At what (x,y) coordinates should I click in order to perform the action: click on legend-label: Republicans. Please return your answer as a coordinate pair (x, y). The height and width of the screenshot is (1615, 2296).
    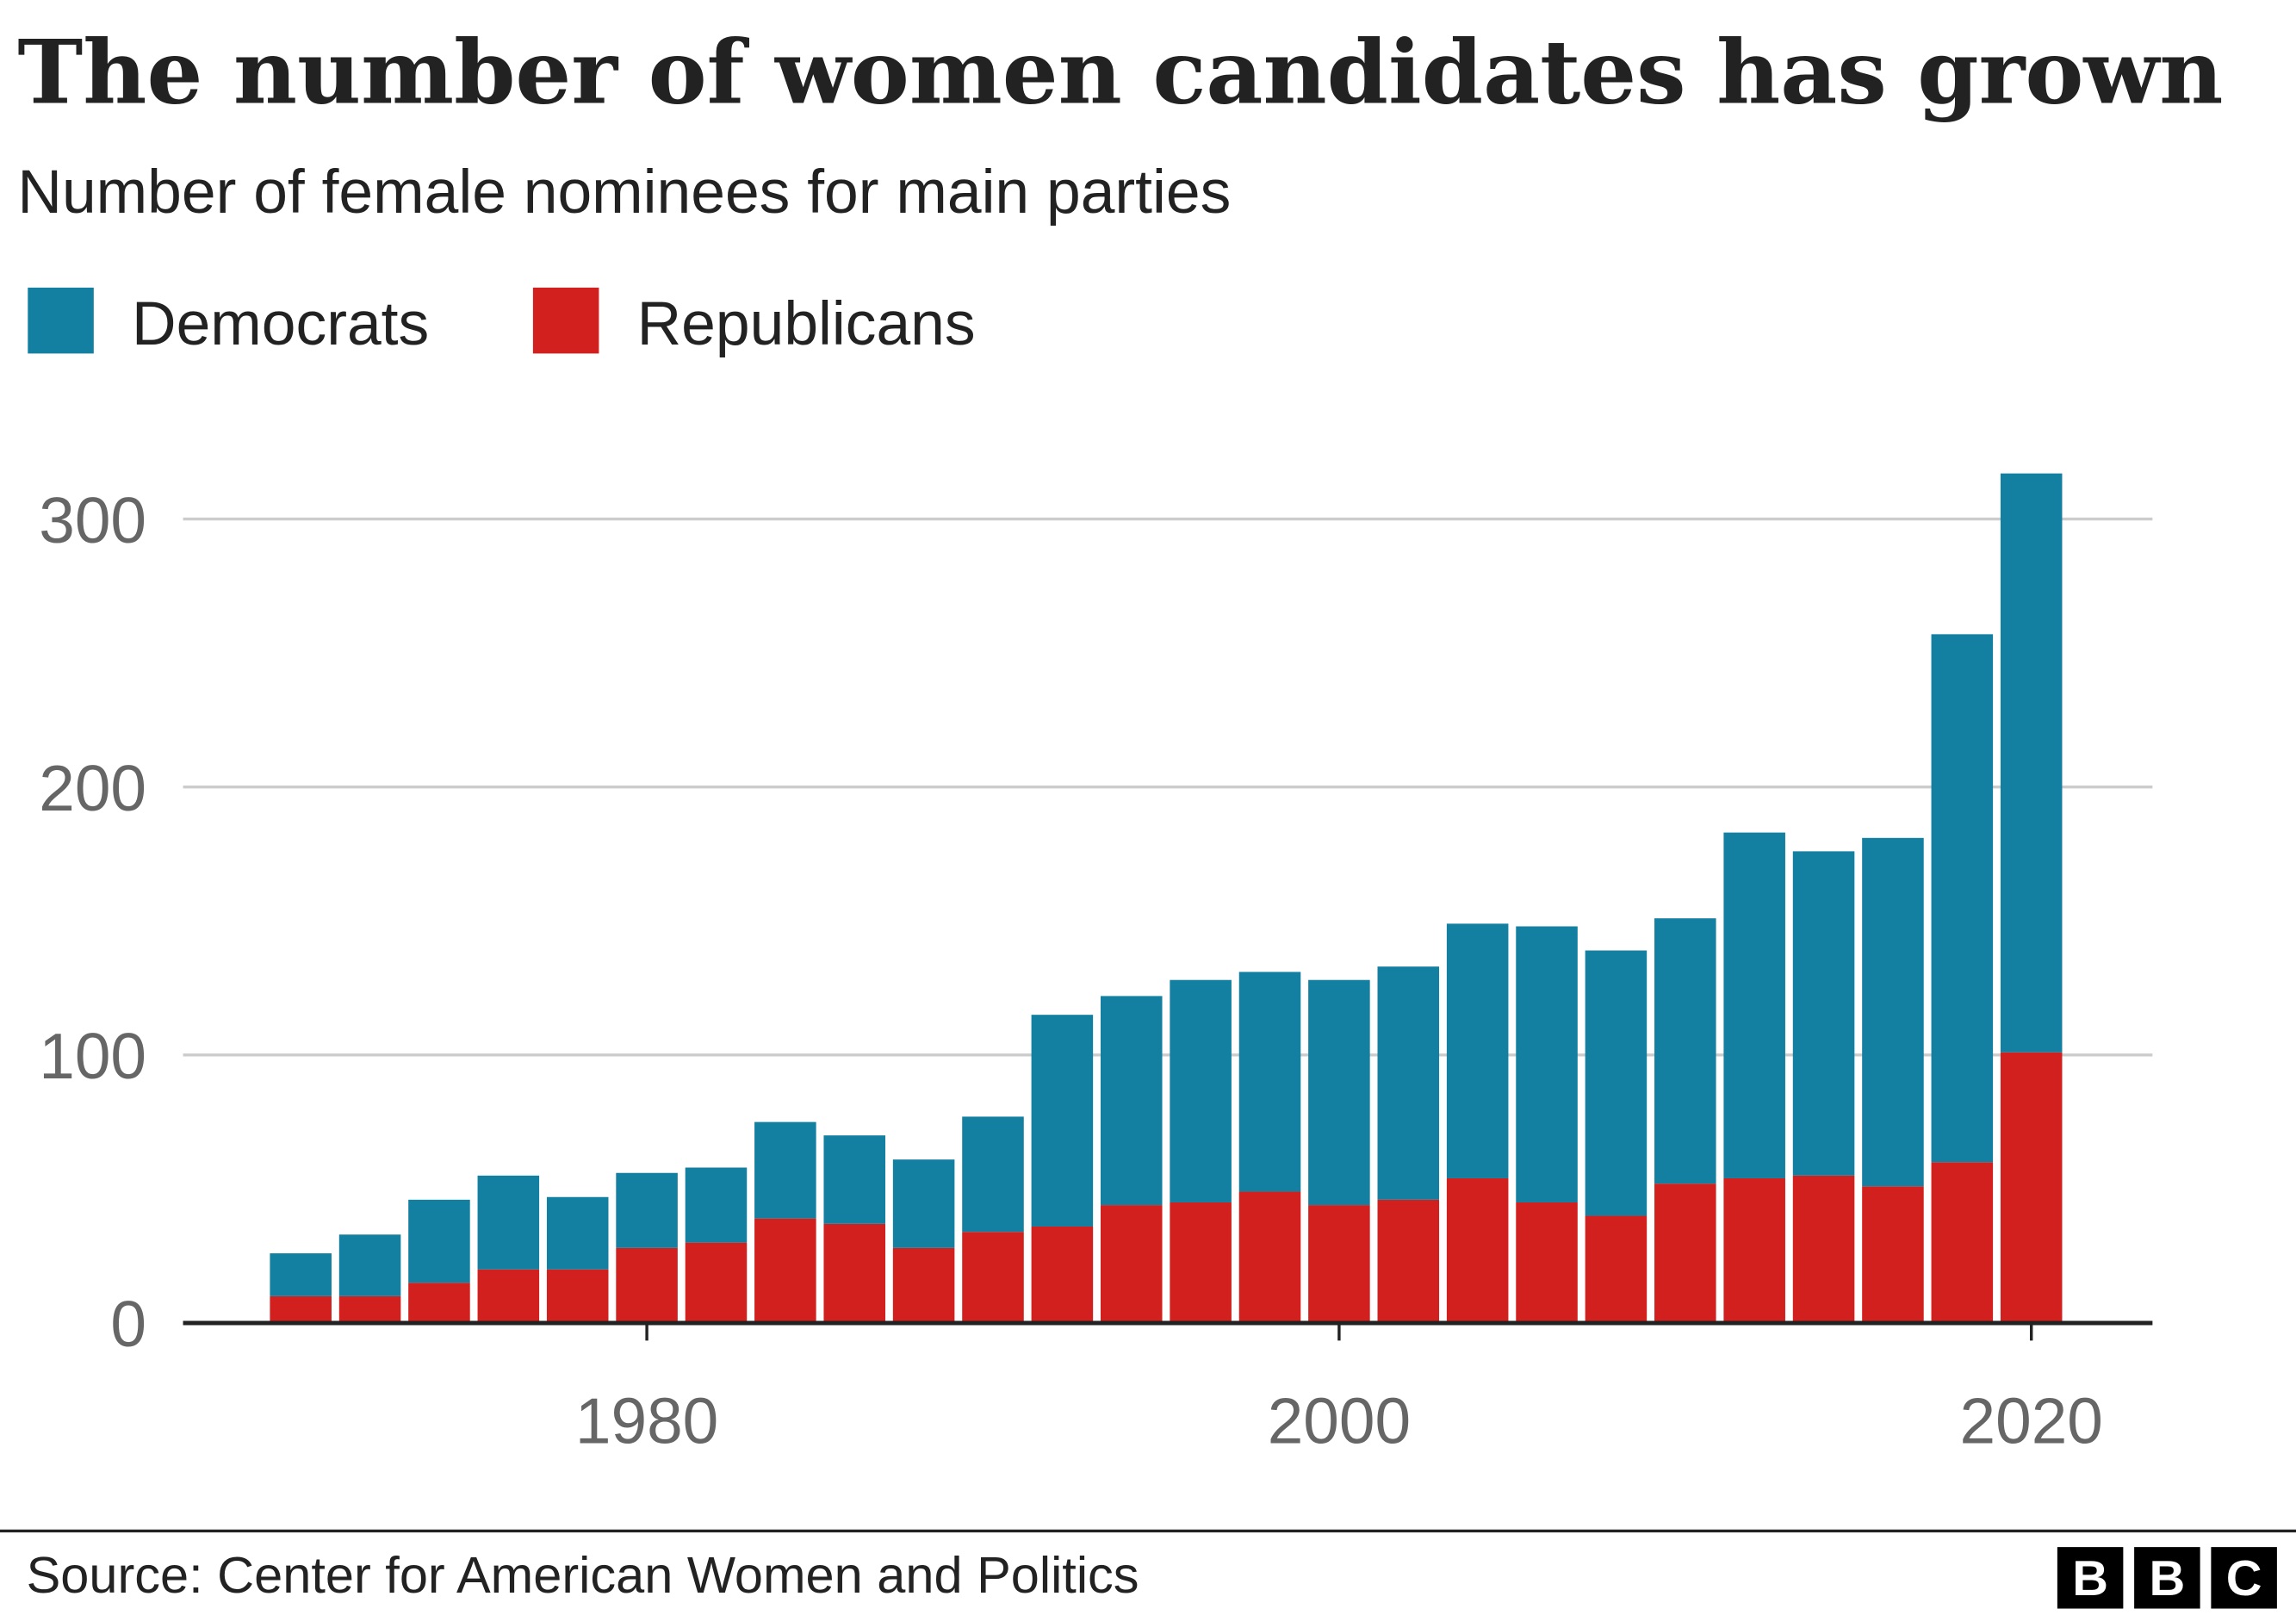
    Looking at the image, I should click on (806, 323).